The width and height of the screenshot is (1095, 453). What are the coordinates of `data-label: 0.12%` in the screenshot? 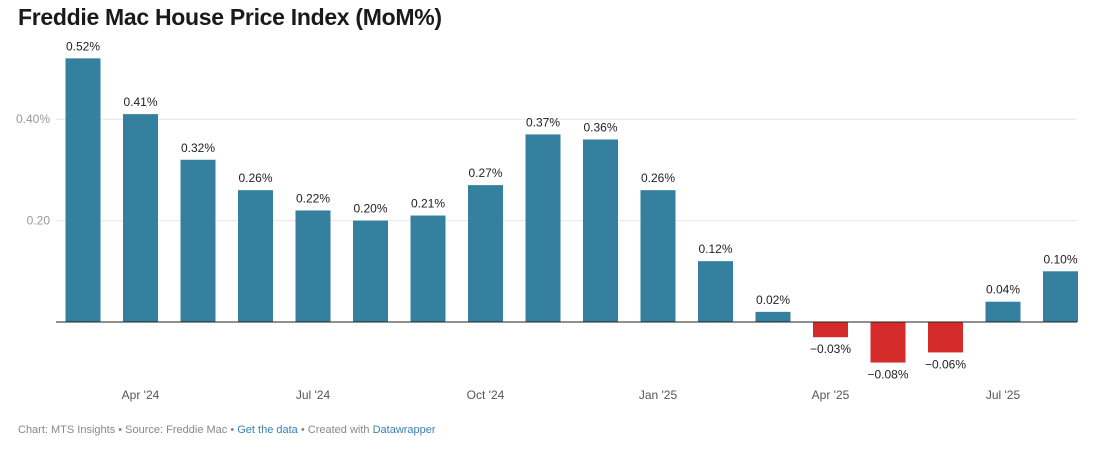 It's located at (715, 249).